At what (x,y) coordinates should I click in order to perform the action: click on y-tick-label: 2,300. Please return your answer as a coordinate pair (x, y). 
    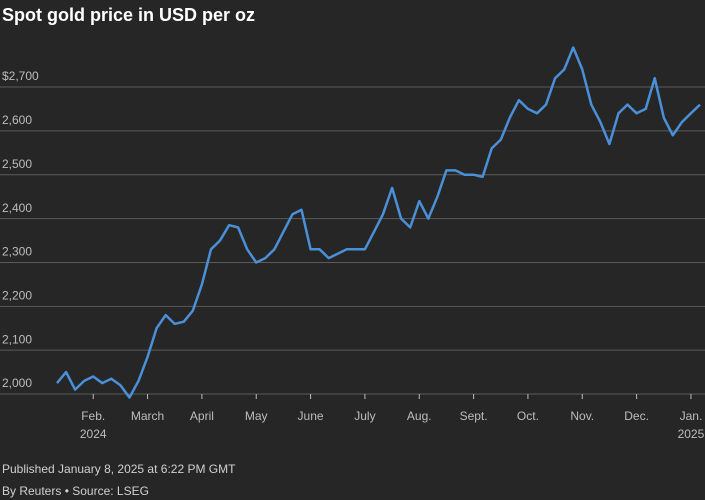
    Looking at the image, I should click on (17, 252).